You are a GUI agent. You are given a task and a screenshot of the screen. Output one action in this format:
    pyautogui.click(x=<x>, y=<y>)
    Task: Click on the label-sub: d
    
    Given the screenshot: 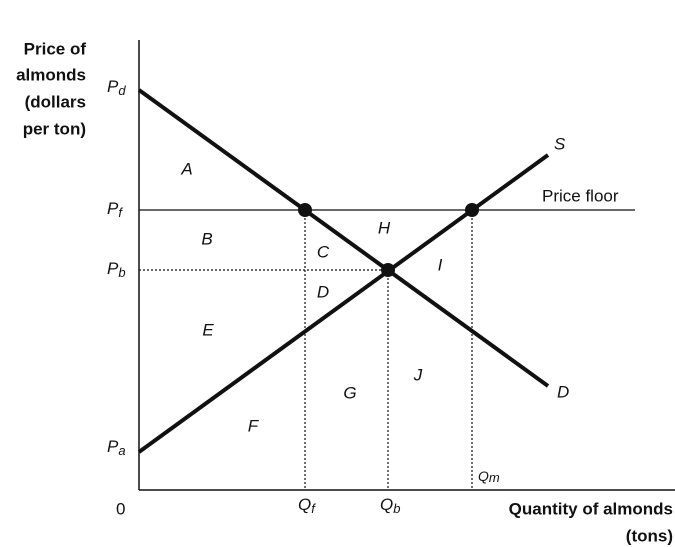 What is the action you would take?
    pyautogui.click(x=122, y=90)
    